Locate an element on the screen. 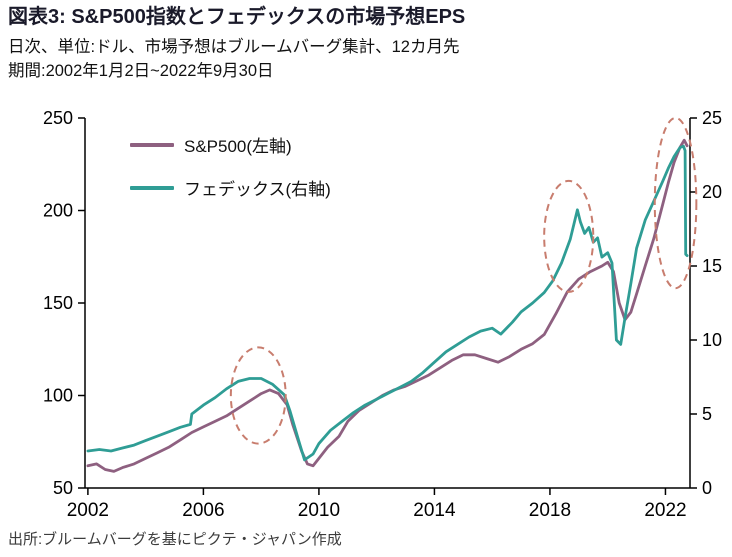 Image resolution: width=732 pixels, height=557 pixels. x-axis-tick-label: 2022 is located at coordinates (665, 510).